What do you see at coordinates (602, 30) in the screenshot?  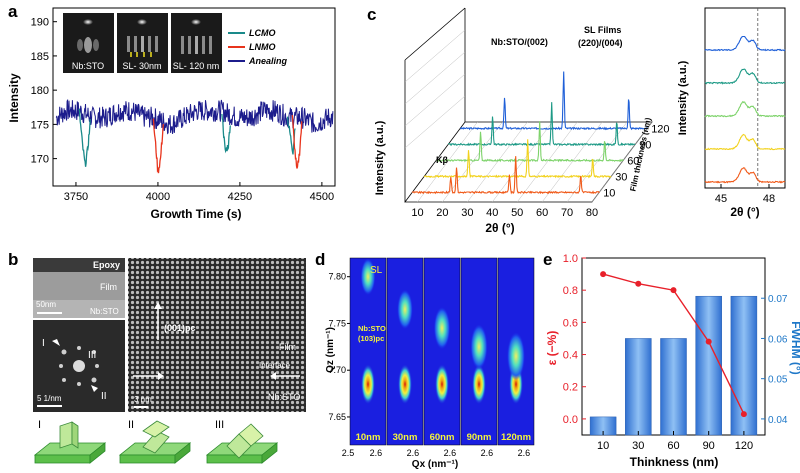 I see `panel-c-annotation-sl: SL Films` at bounding box center [602, 30].